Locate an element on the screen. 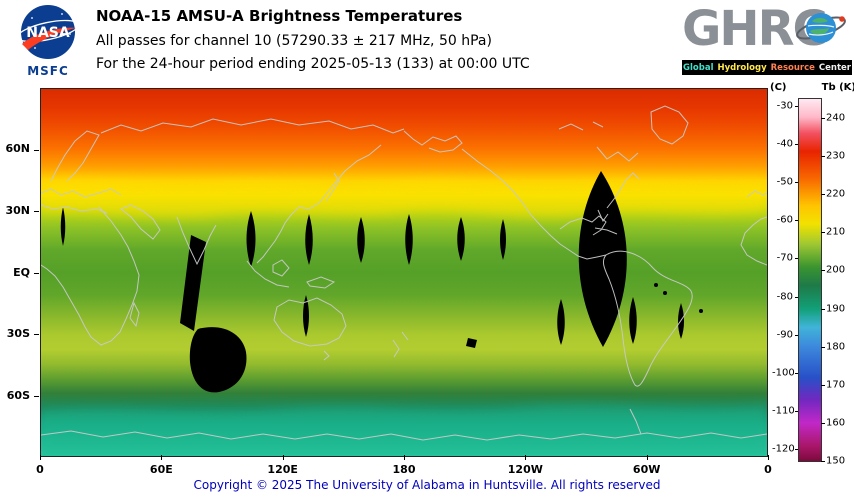 The image size is (854, 502). lon-label-60E: 60E is located at coordinates (161, 469).